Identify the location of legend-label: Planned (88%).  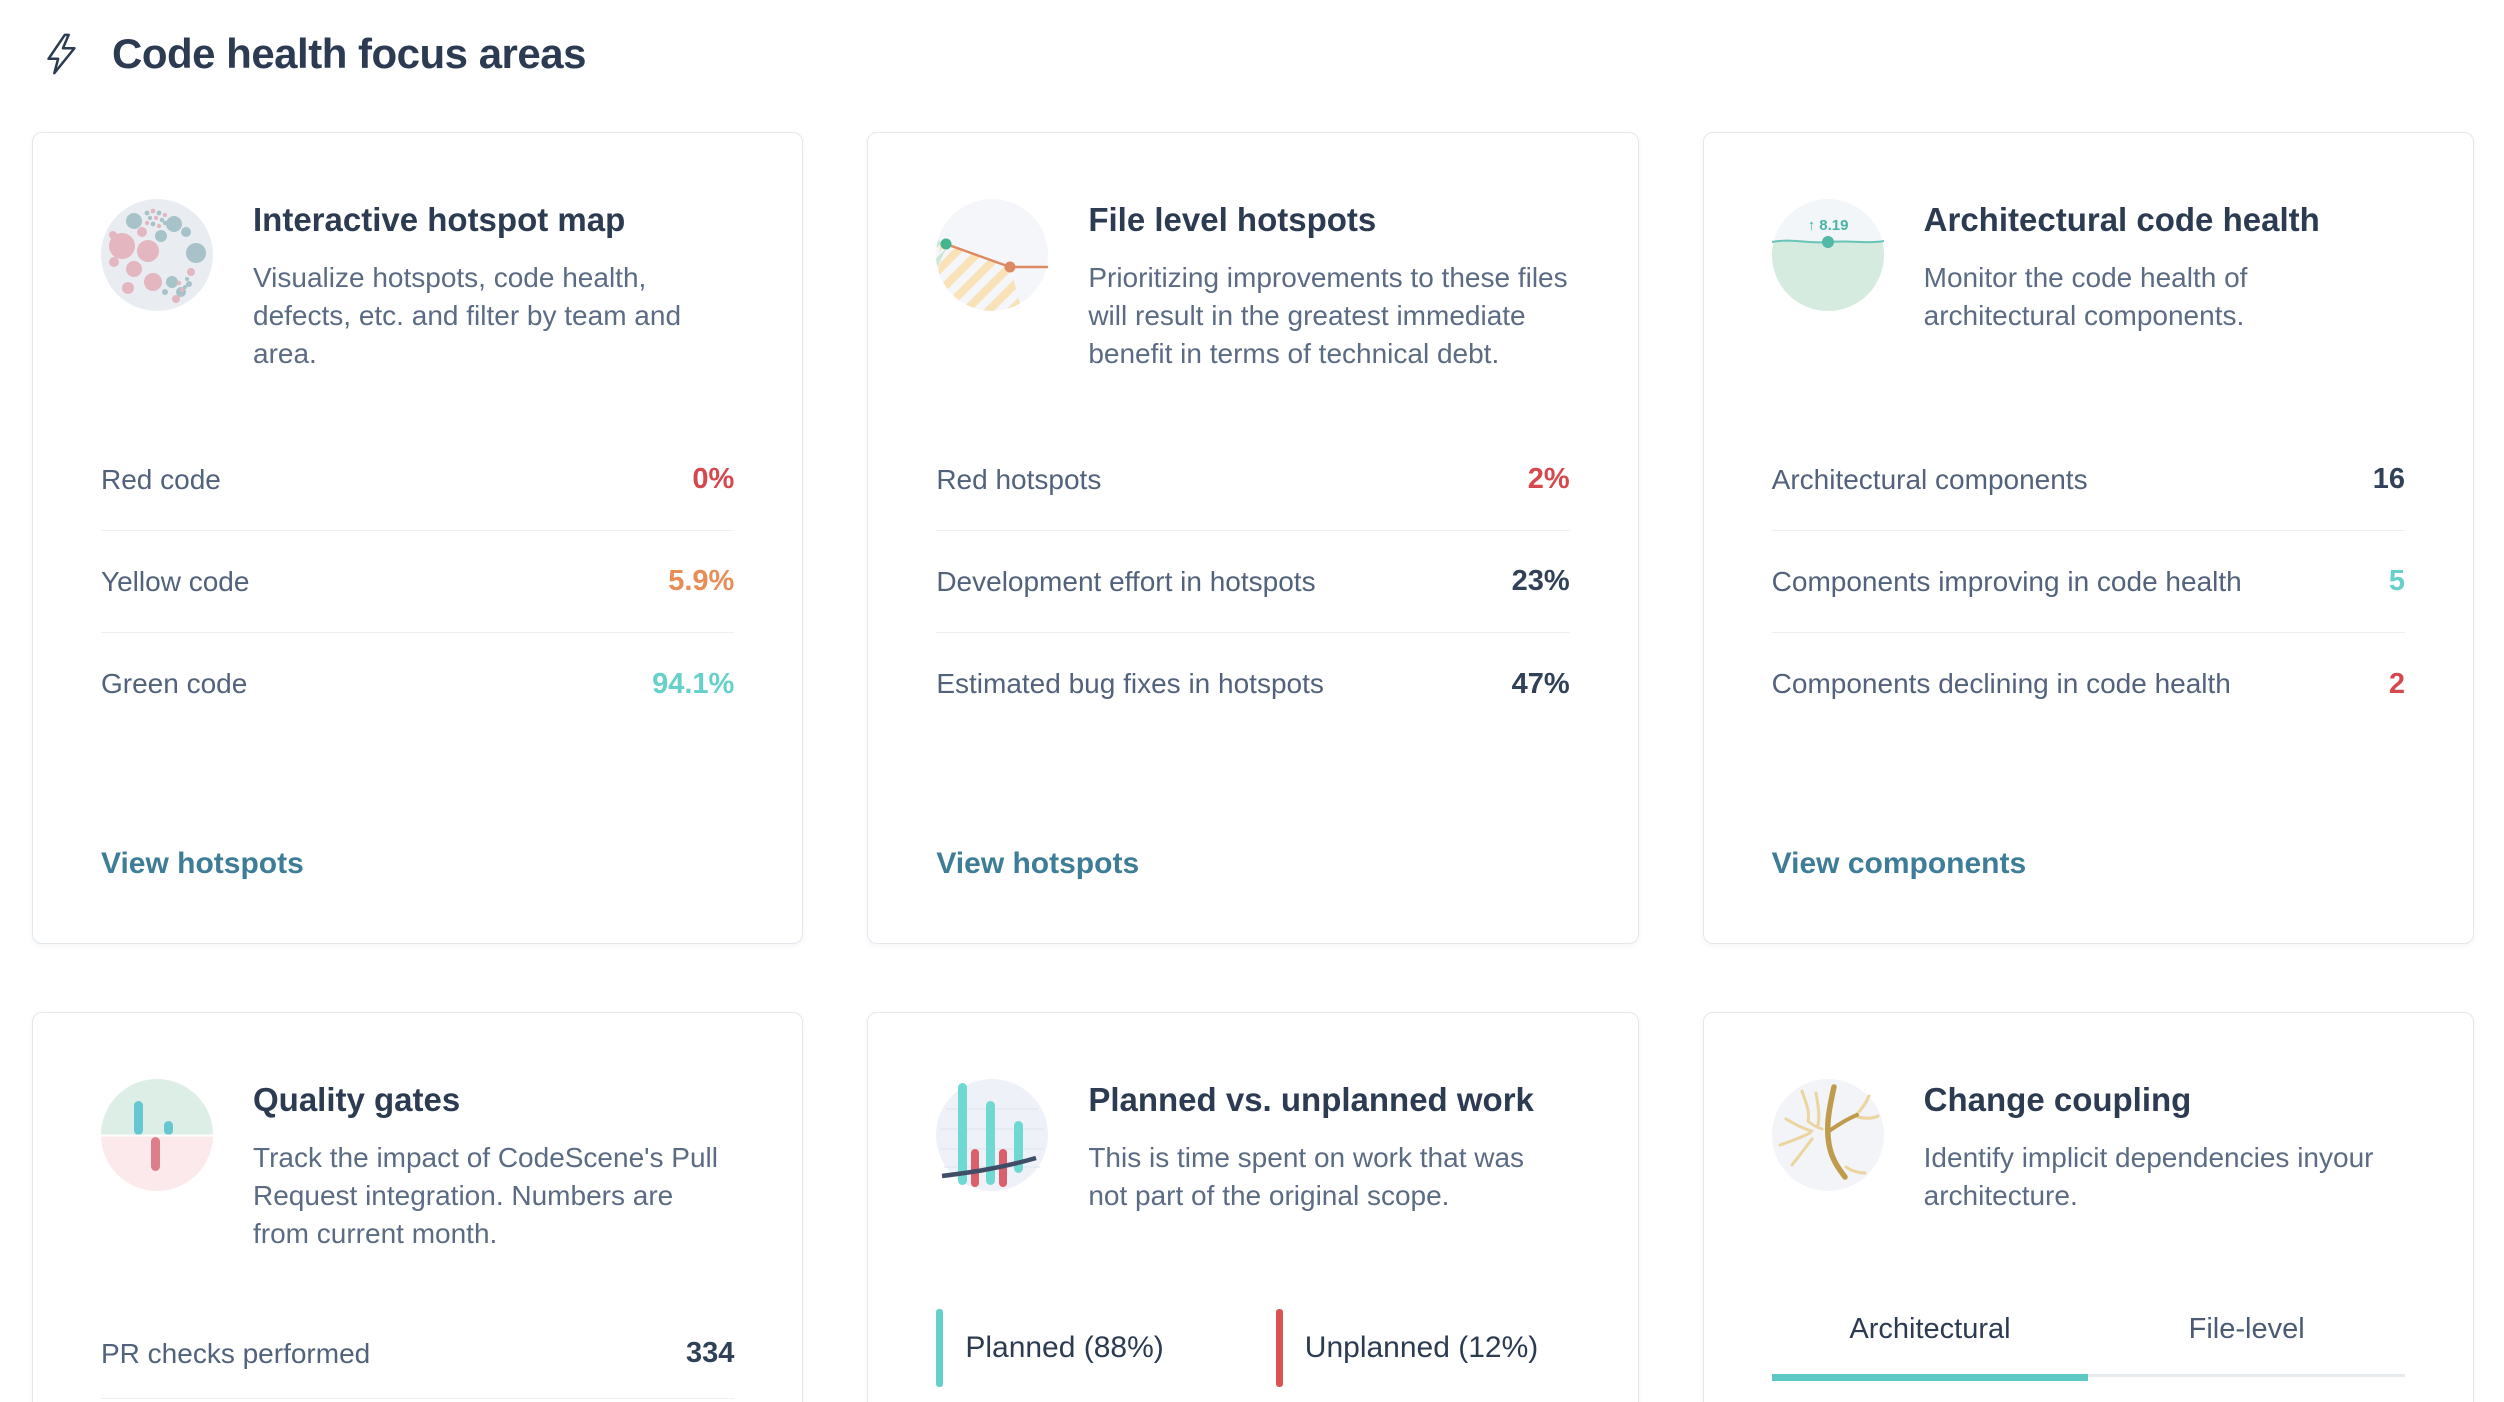
(1064, 1347).